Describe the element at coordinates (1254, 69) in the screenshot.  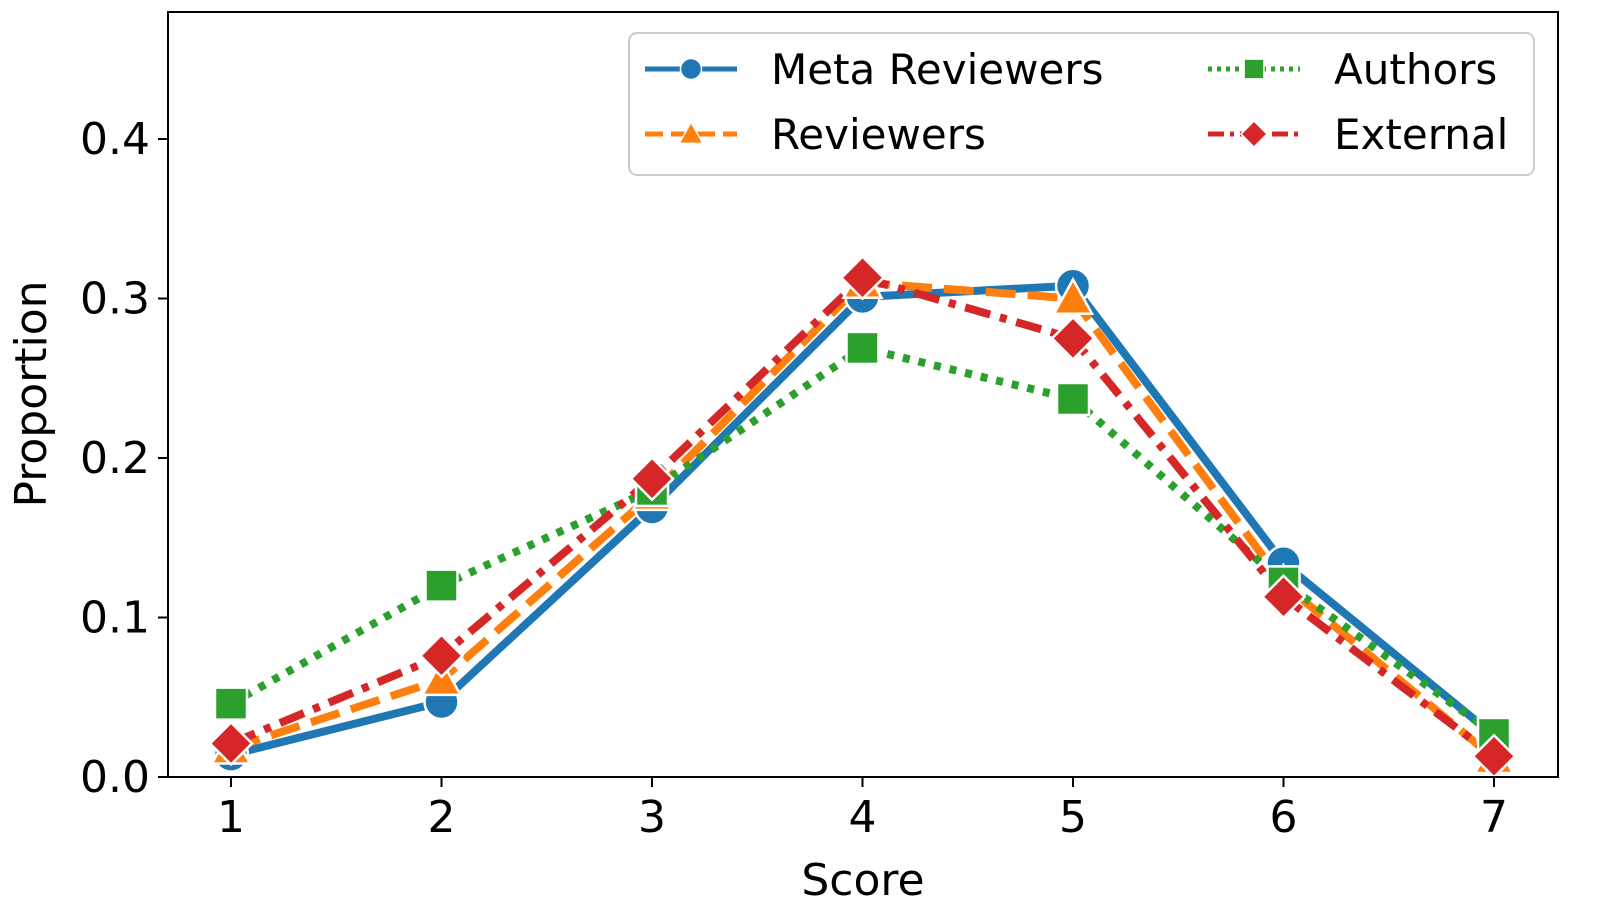
I see `legend-marker-authors` at that location.